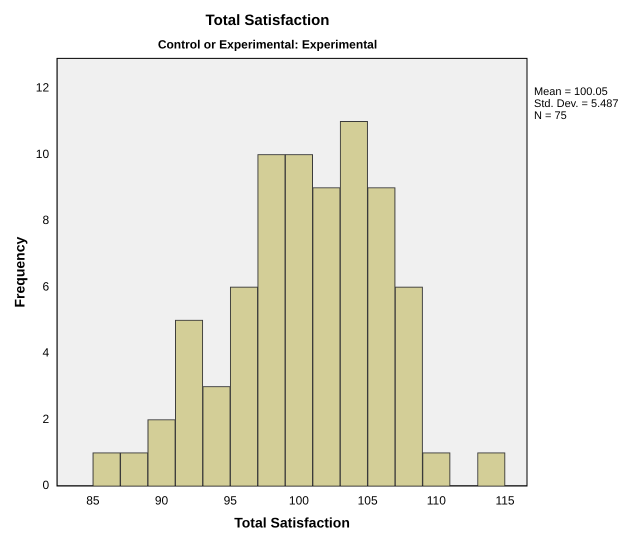  What do you see at coordinates (292, 522) in the screenshot?
I see `x-axis-title: Total Satisfaction` at bounding box center [292, 522].